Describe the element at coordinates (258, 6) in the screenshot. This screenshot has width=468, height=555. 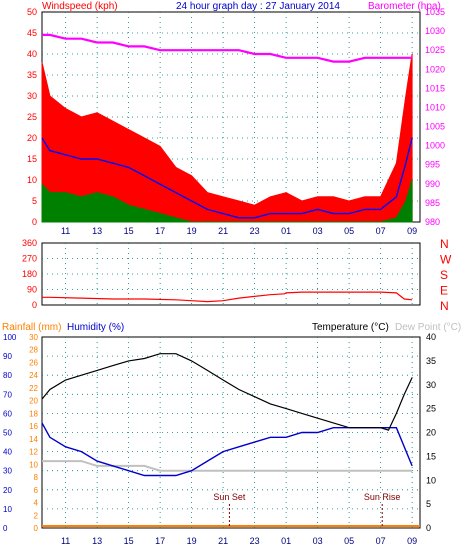
I see `chart-title: 24 hour graph day : 27 January 2014` at that location.